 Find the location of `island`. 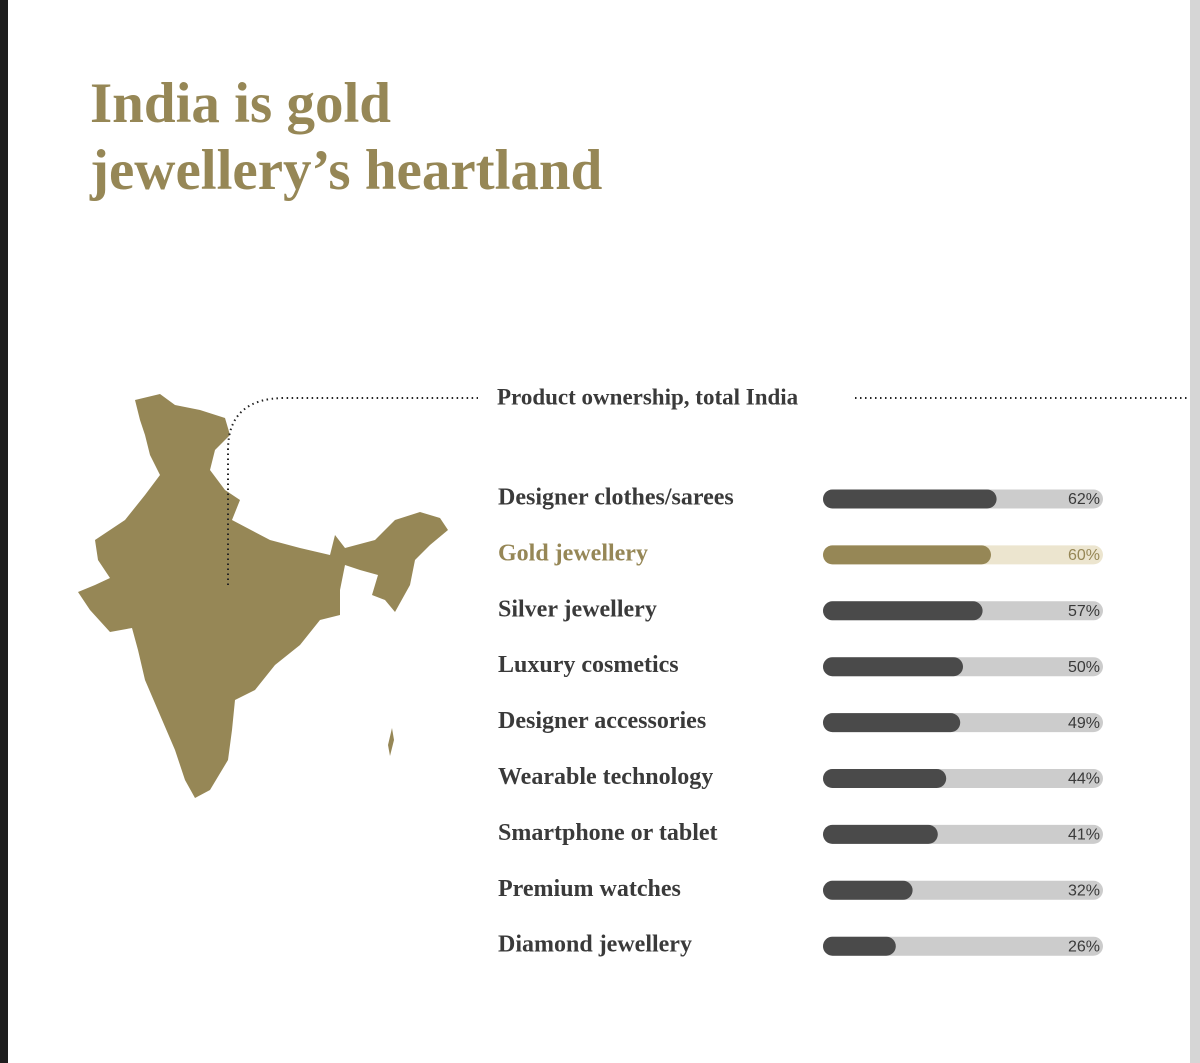

island is located at coordinates (391, 742).